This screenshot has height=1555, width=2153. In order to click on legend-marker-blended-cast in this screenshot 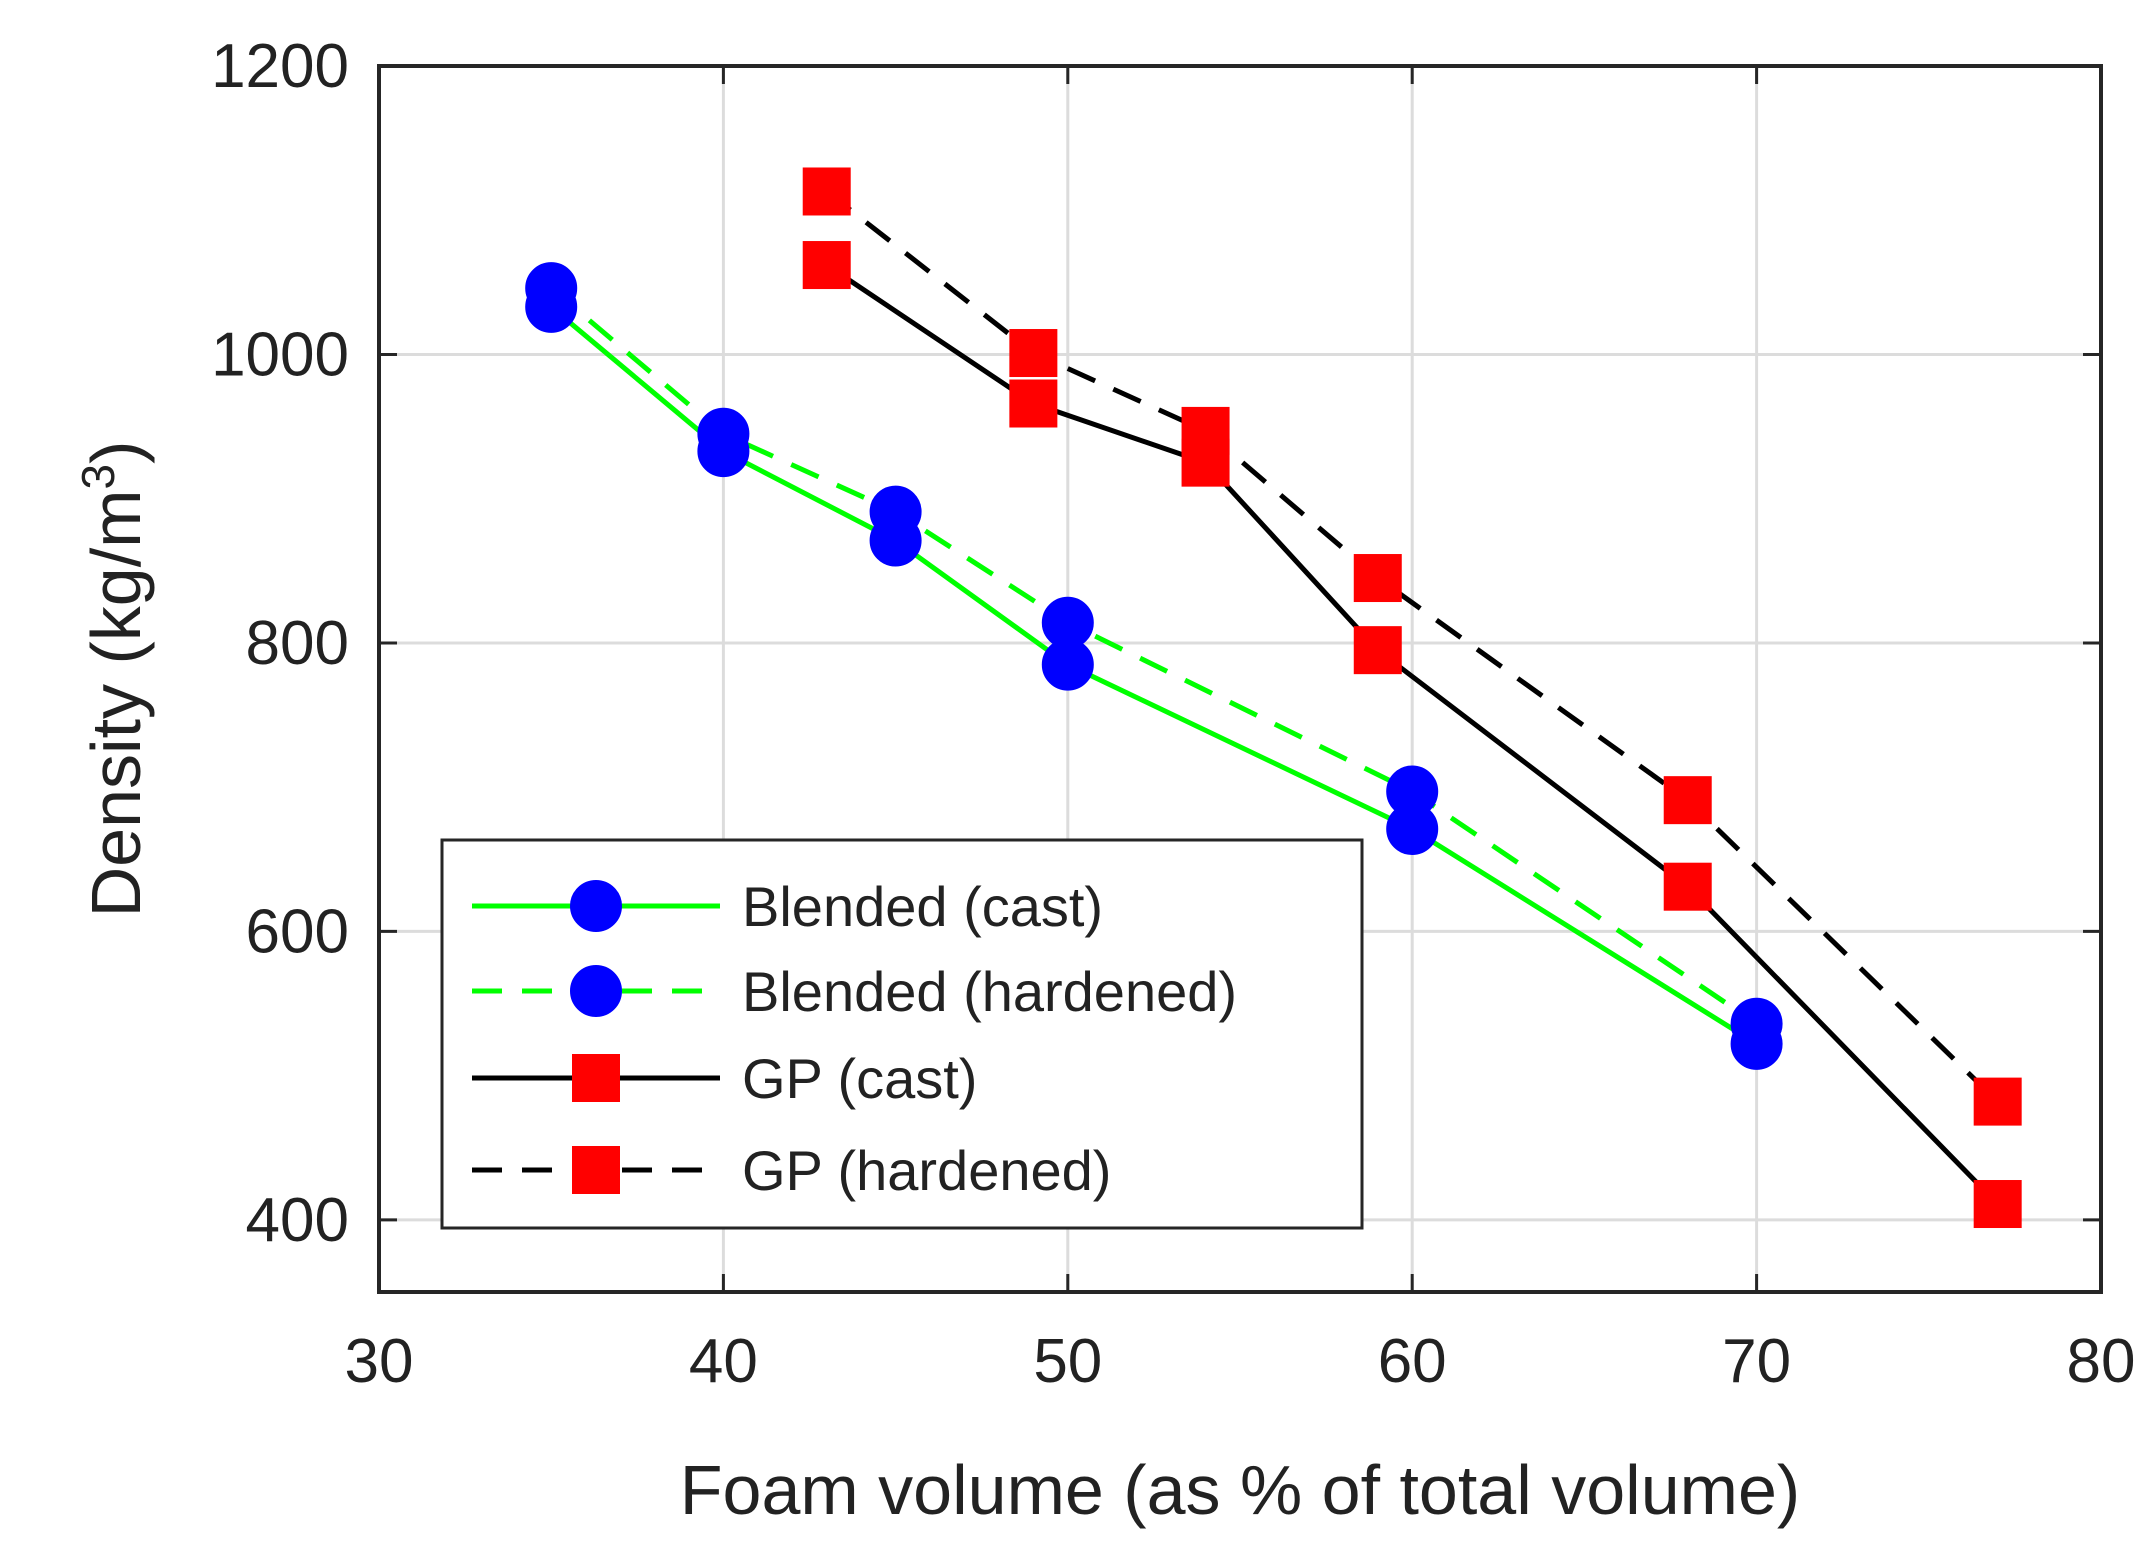, I will do `click(596, 906)`.